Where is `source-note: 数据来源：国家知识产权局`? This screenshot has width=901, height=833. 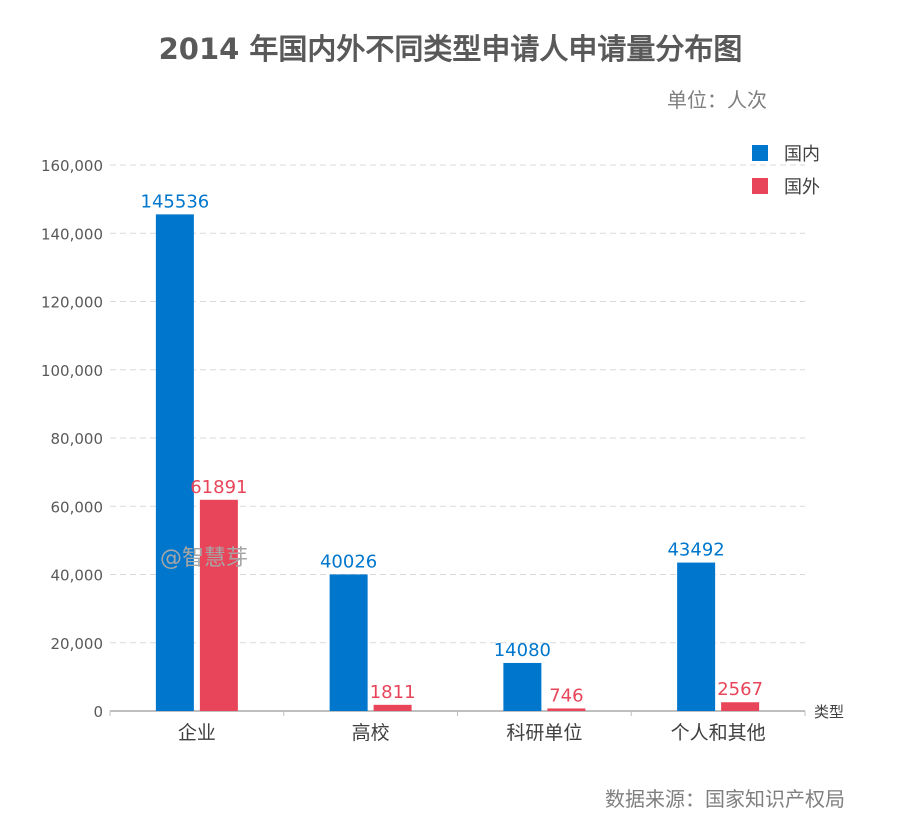
source-note: 数据来源：国家知识产权局 is located at coordinates (725, 799).